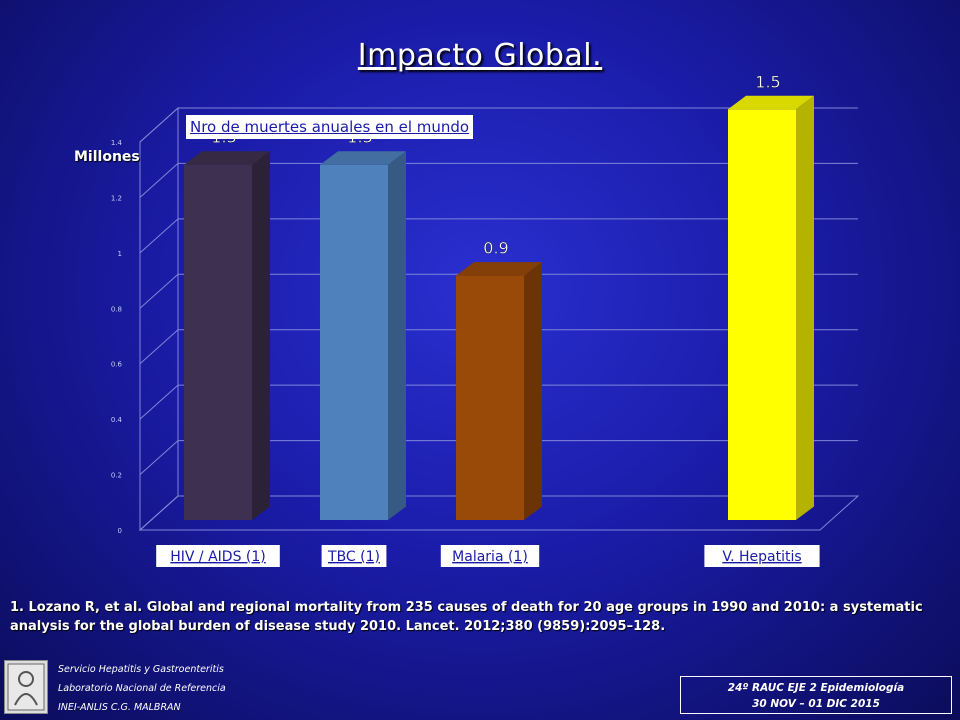  I want to click on y-tick-label: 0.2, so click(116, 476).